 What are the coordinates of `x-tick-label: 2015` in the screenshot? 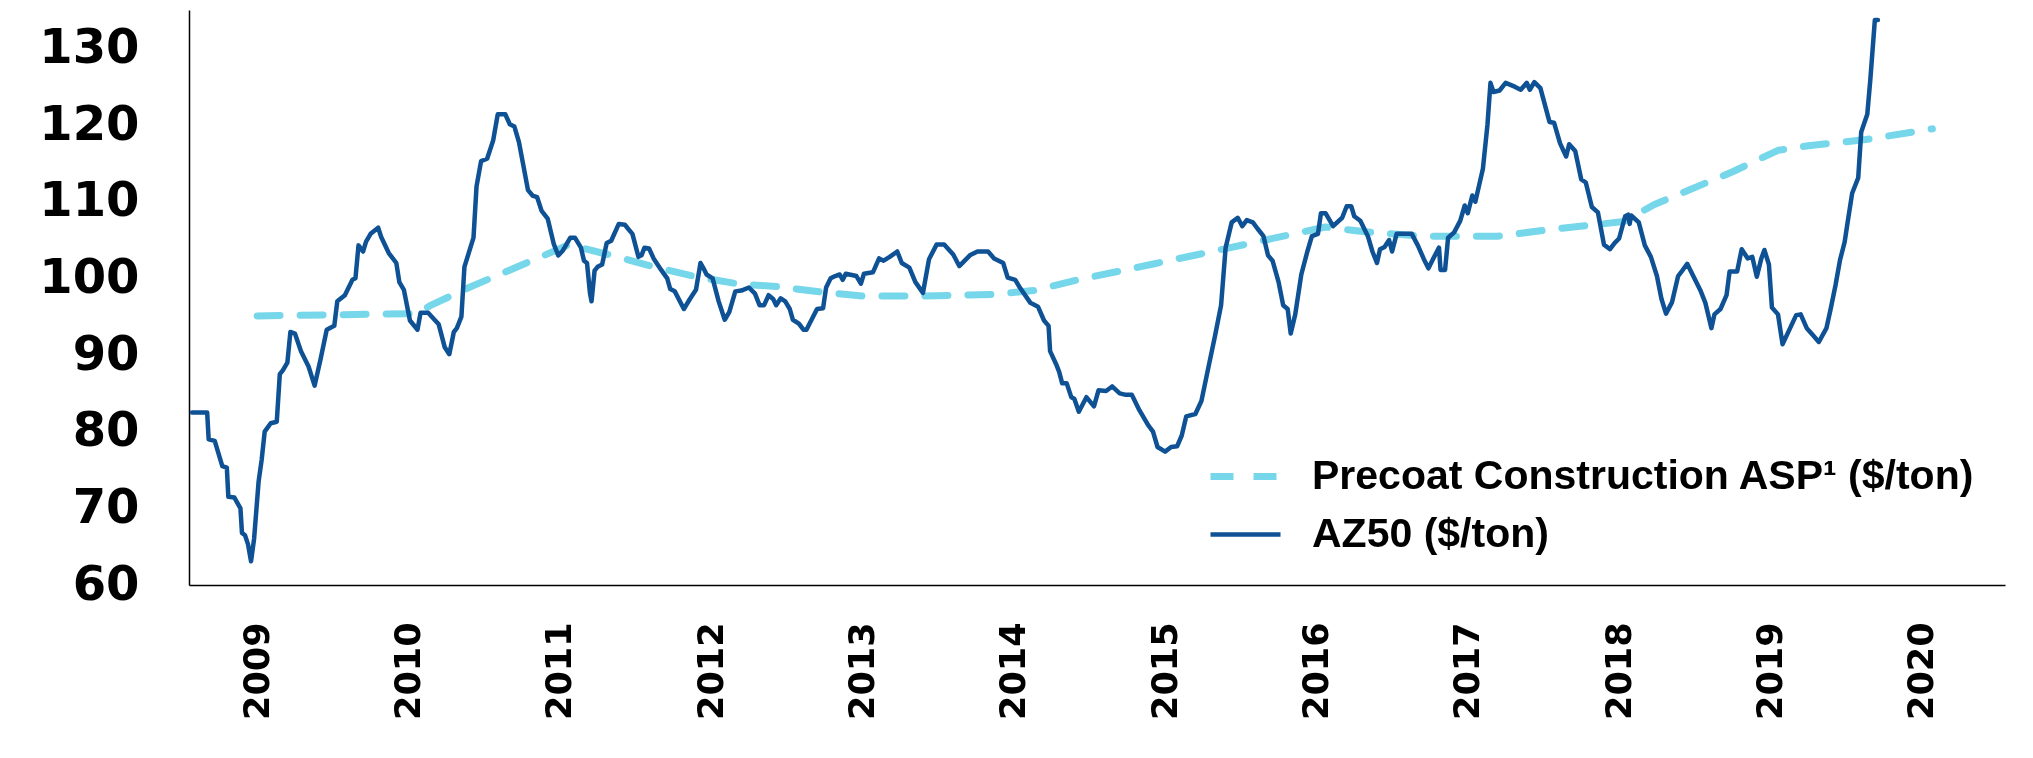 It's located at (1164, 671).